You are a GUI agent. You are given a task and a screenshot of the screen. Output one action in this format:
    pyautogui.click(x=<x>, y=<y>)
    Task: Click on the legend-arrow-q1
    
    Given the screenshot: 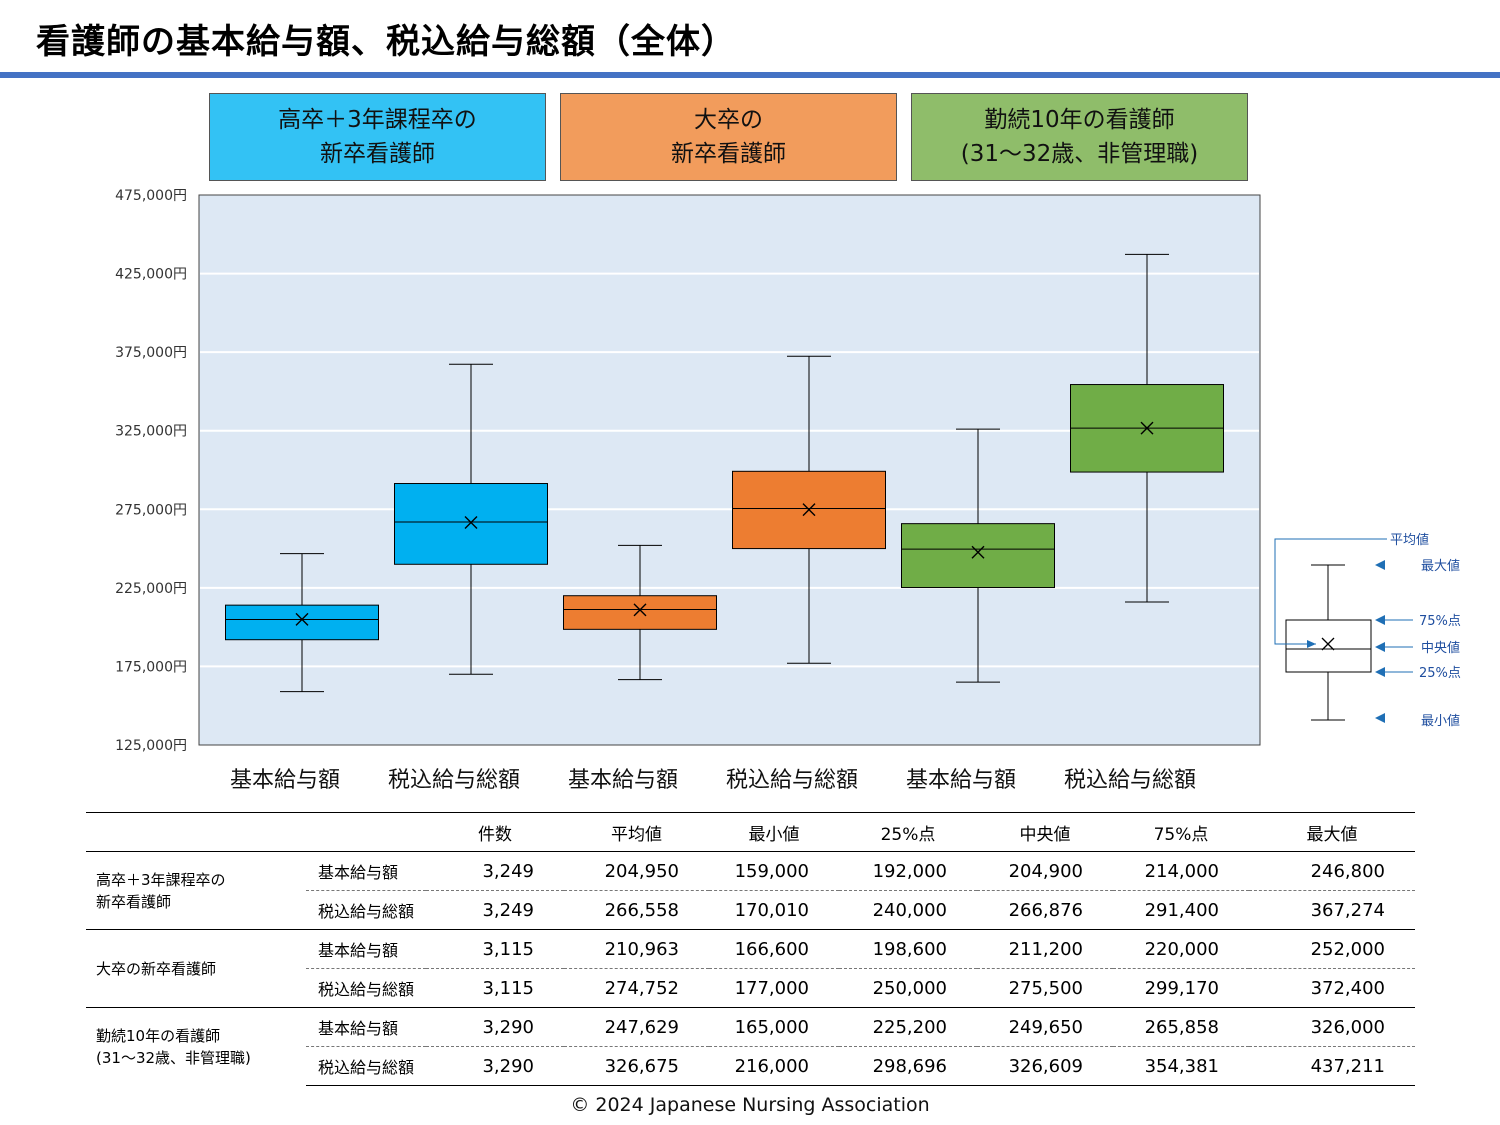 What is the action you would take?
    pyautogui.click(x=1380, y=672)
    